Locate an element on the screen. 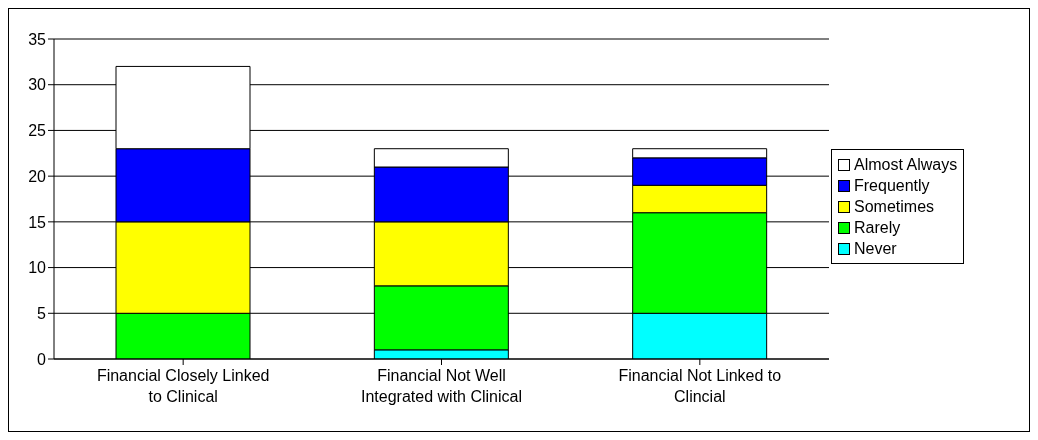 The width and height of the screenshot is (1038, 440). legend-label: Frequently is located at coordinates (892, 186).